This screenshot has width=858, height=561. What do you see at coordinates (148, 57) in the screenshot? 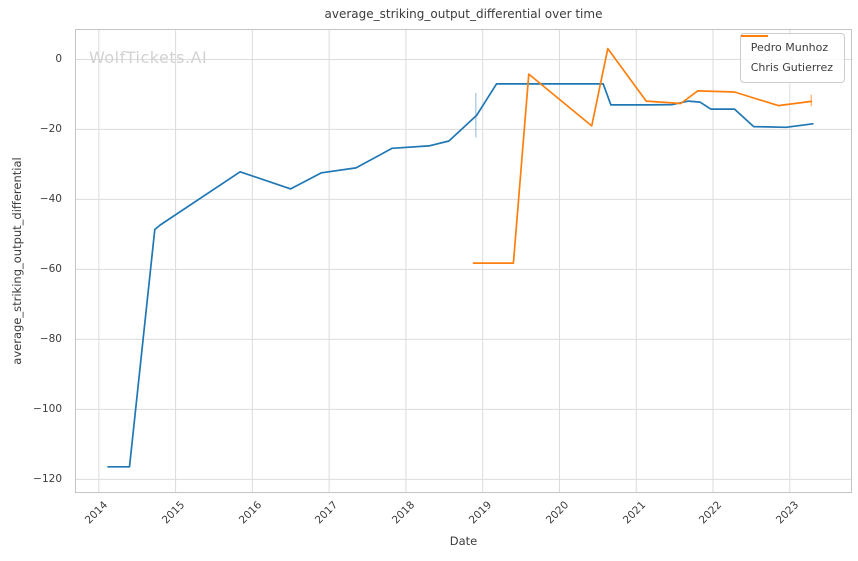
I see `watermark: WolfTickets.AI` at bounding box center [148, 57].